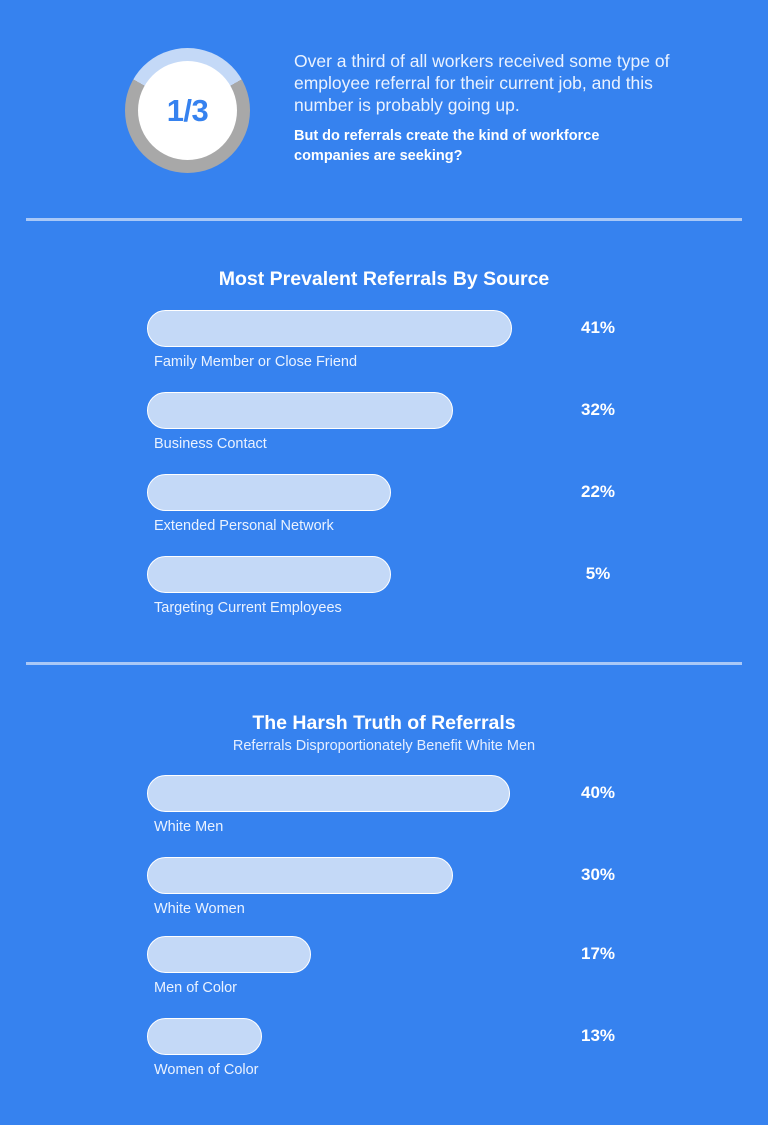 This screenshot has height=1125, width=768. Describe the element at coordinates (210, 444) in the screenshot. I see `bar-label: Business Contact` at that location.